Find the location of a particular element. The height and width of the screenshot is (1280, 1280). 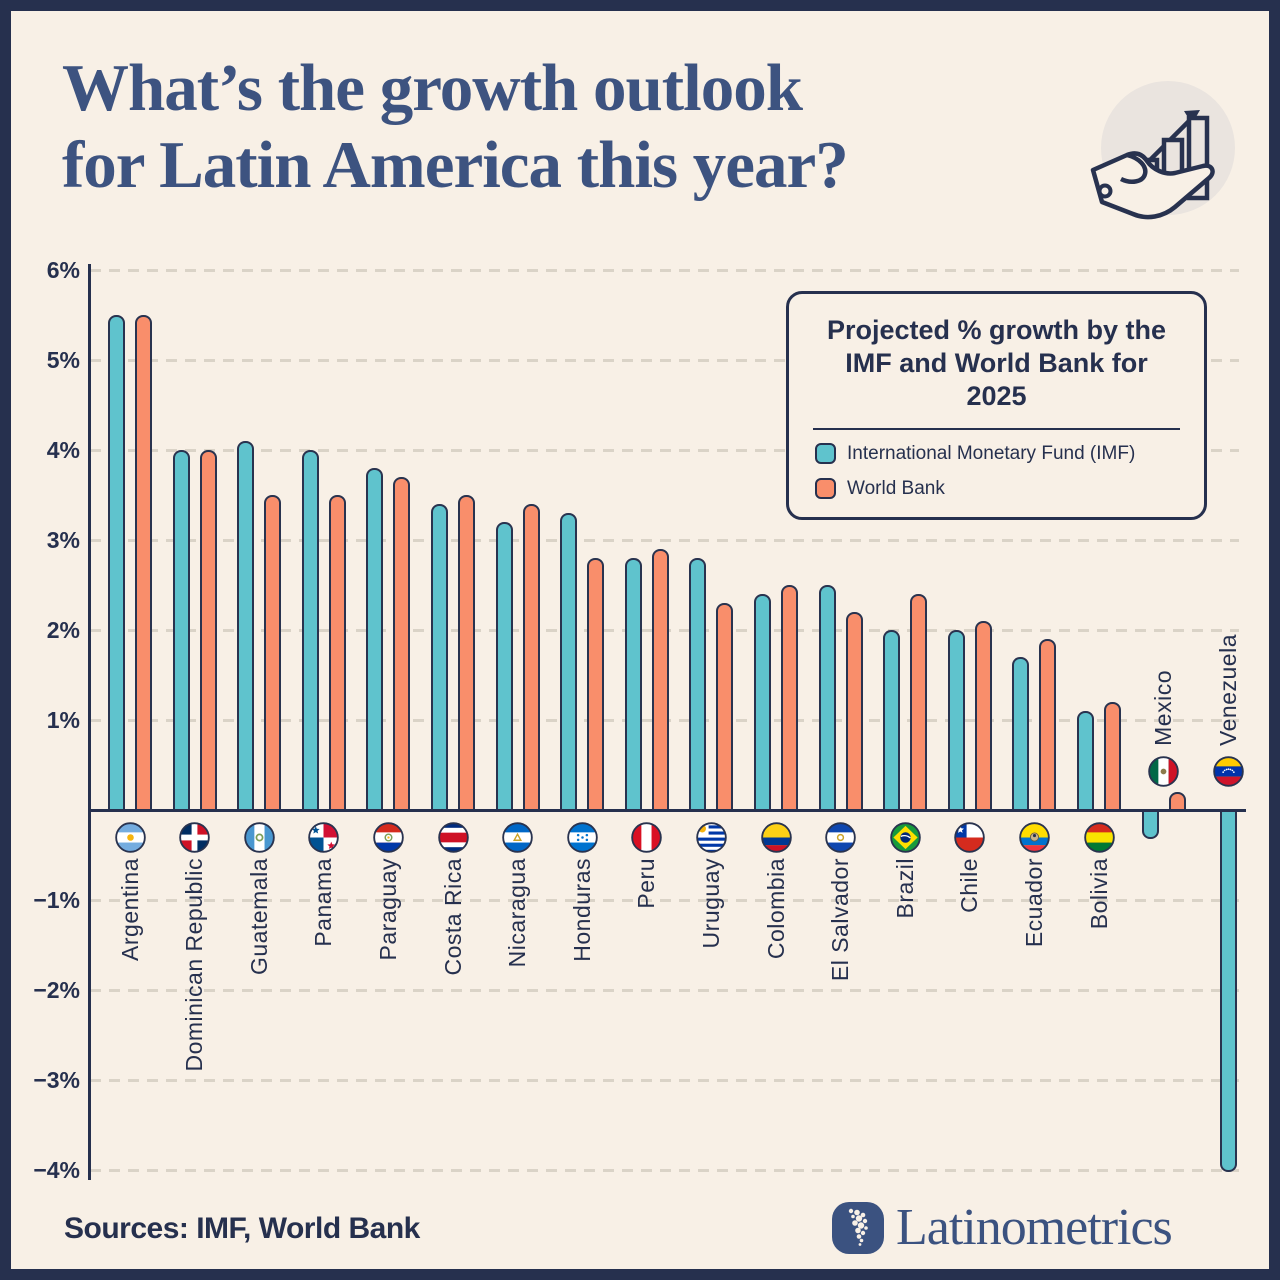

argentina-flag-icon is located at coordinates (130, 840).